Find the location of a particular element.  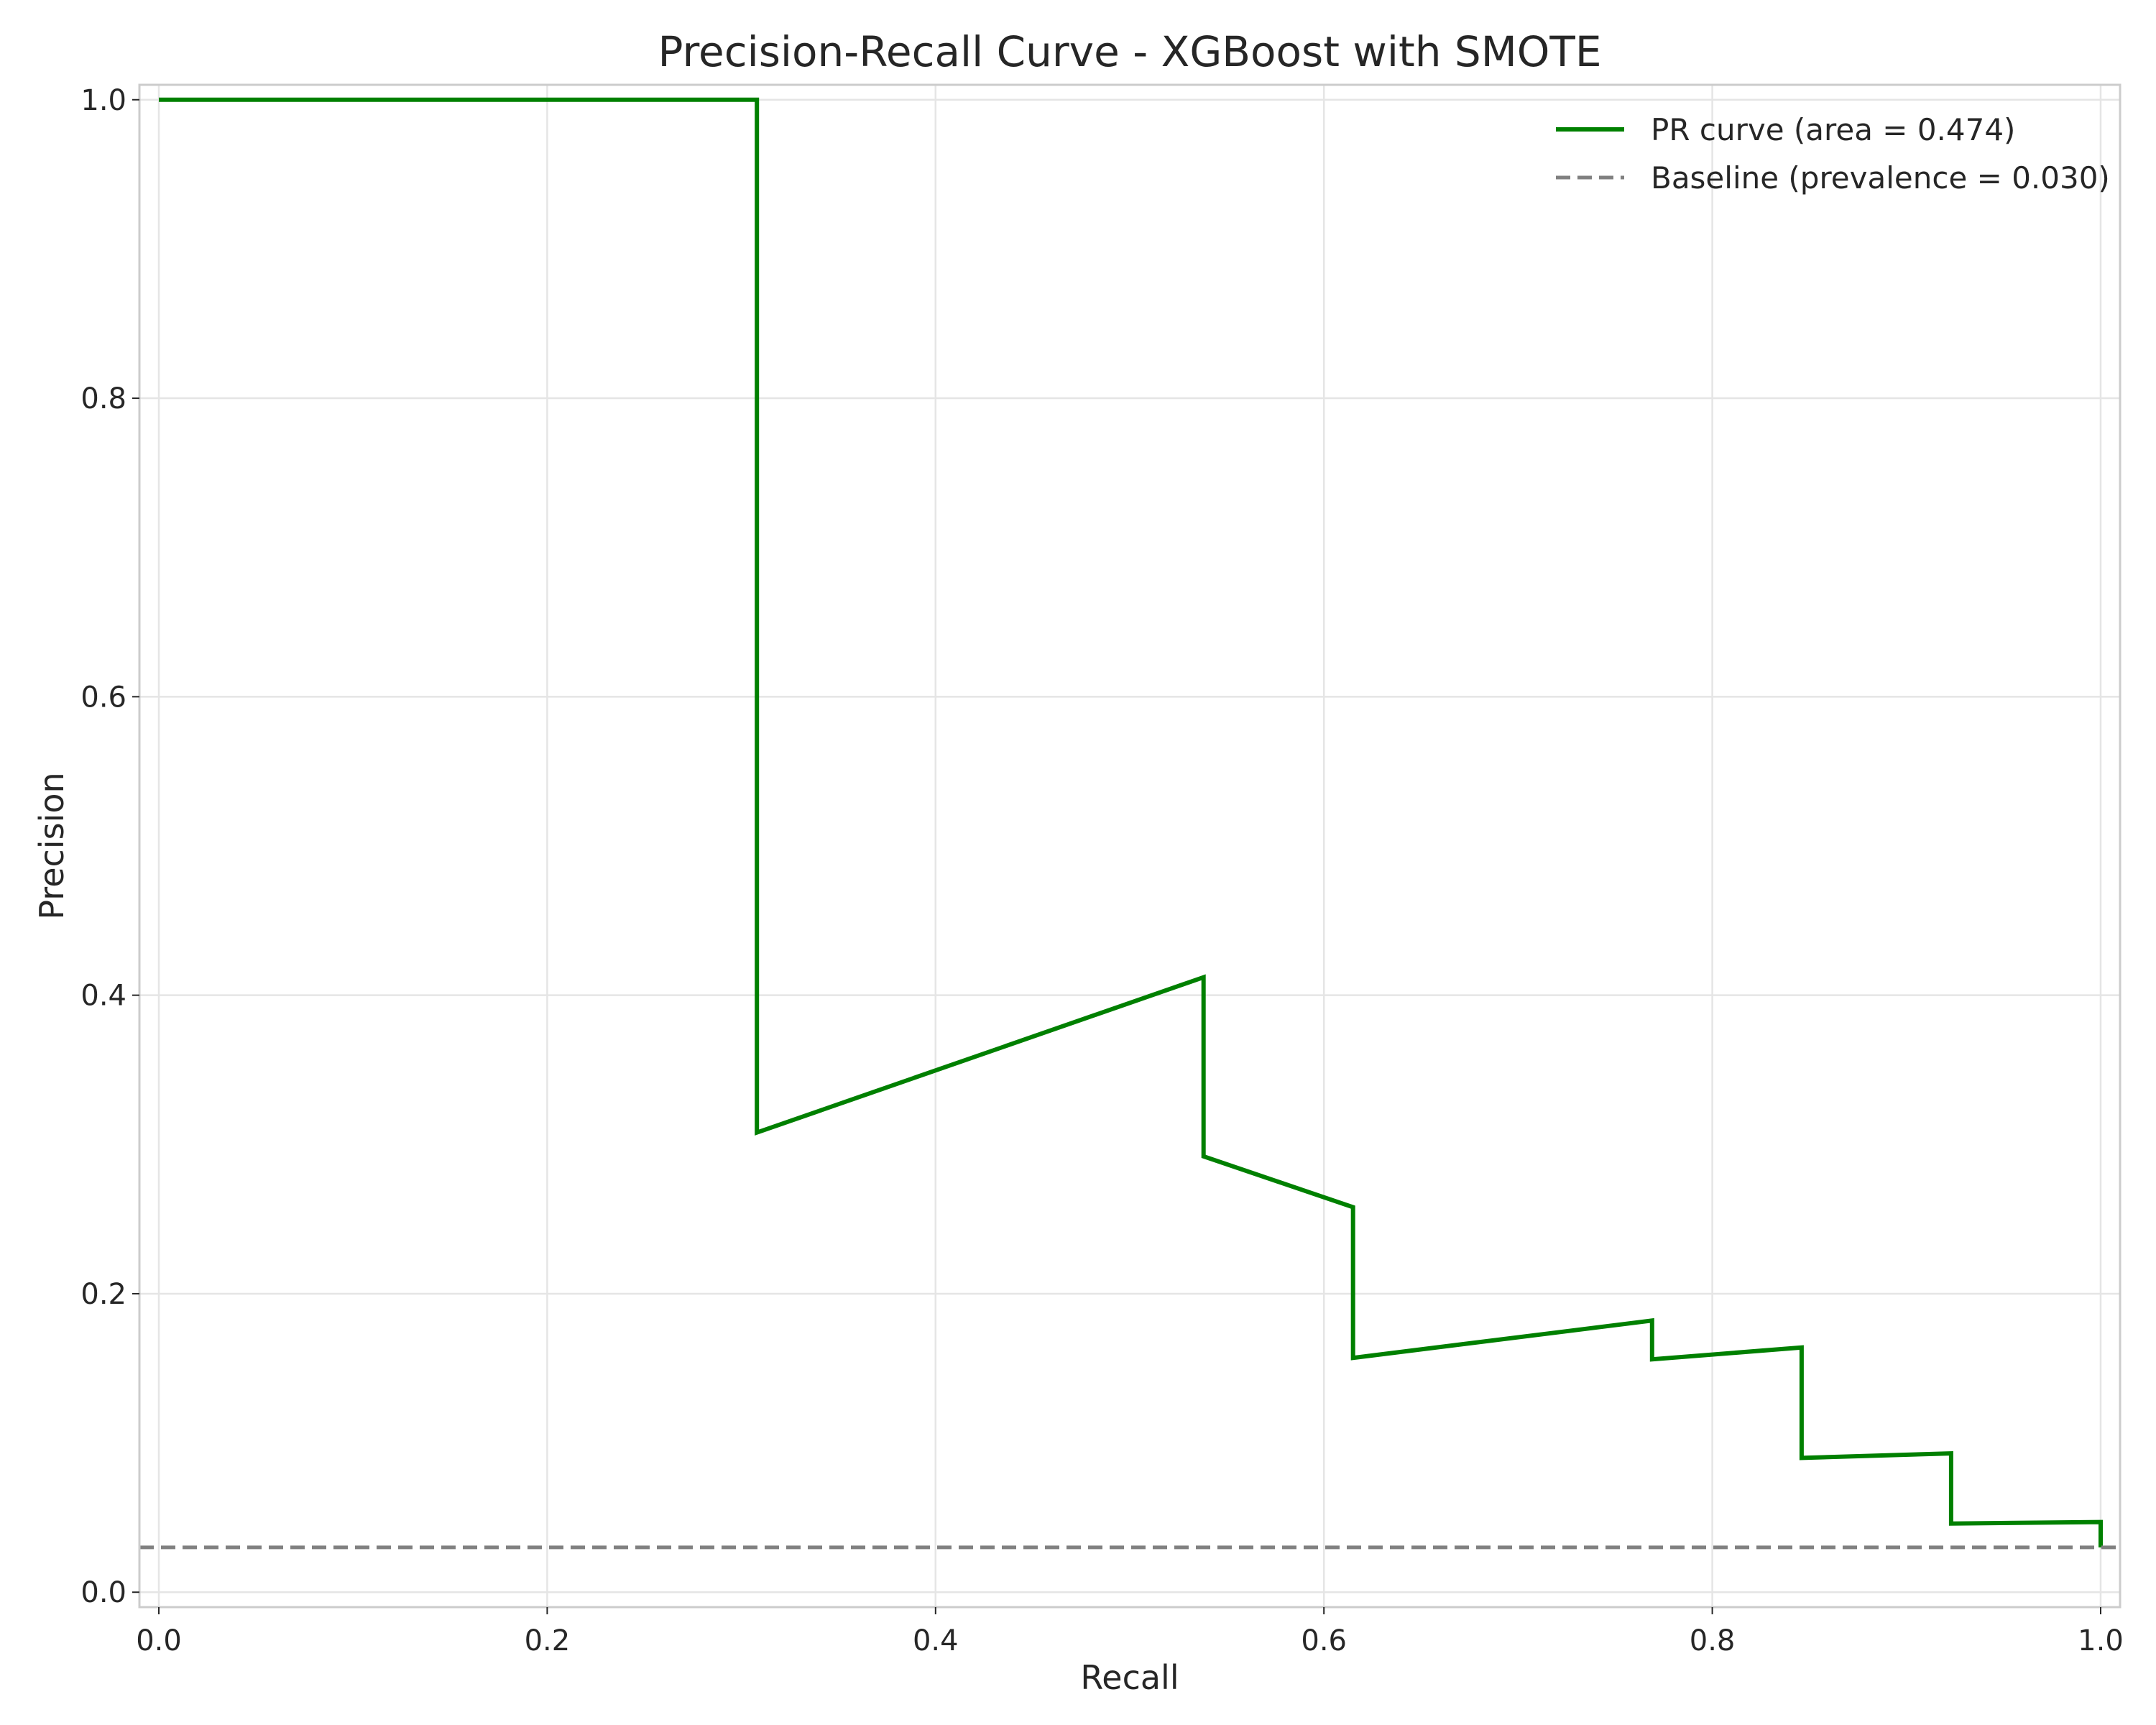

y-tick-label: 1.0 is located at coordinates (103, 100).